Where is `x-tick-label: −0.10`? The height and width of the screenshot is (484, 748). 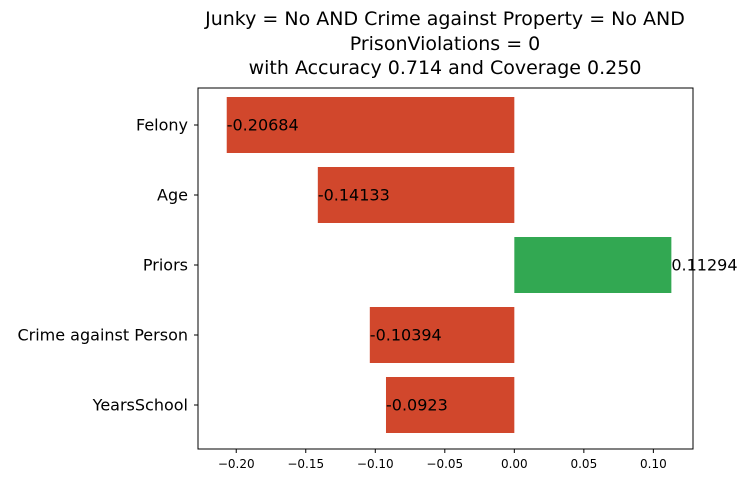 x-tick-label: −0.10 is located at coordinates (375, 464).